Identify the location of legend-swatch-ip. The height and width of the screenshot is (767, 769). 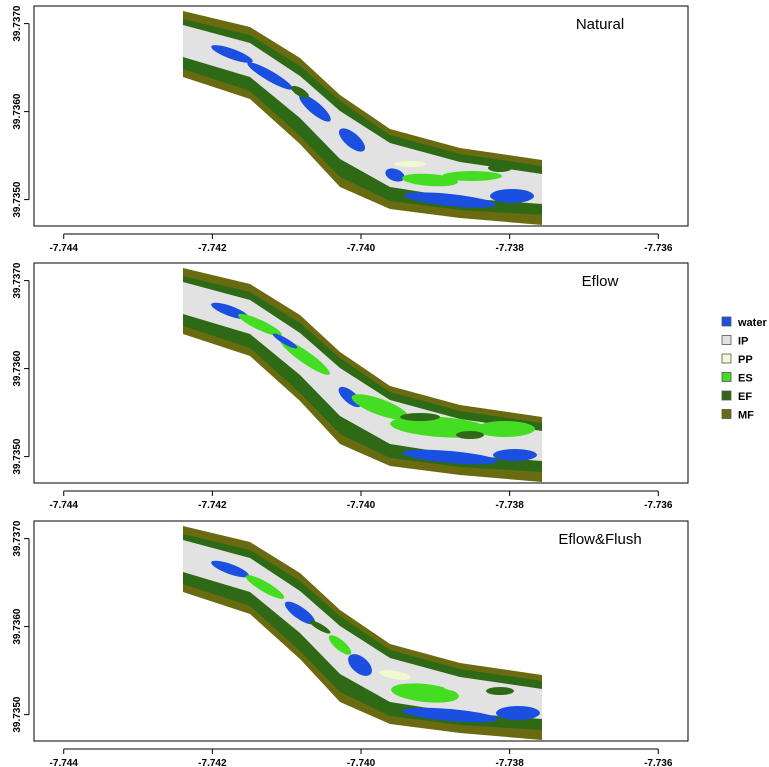
(726, 340).